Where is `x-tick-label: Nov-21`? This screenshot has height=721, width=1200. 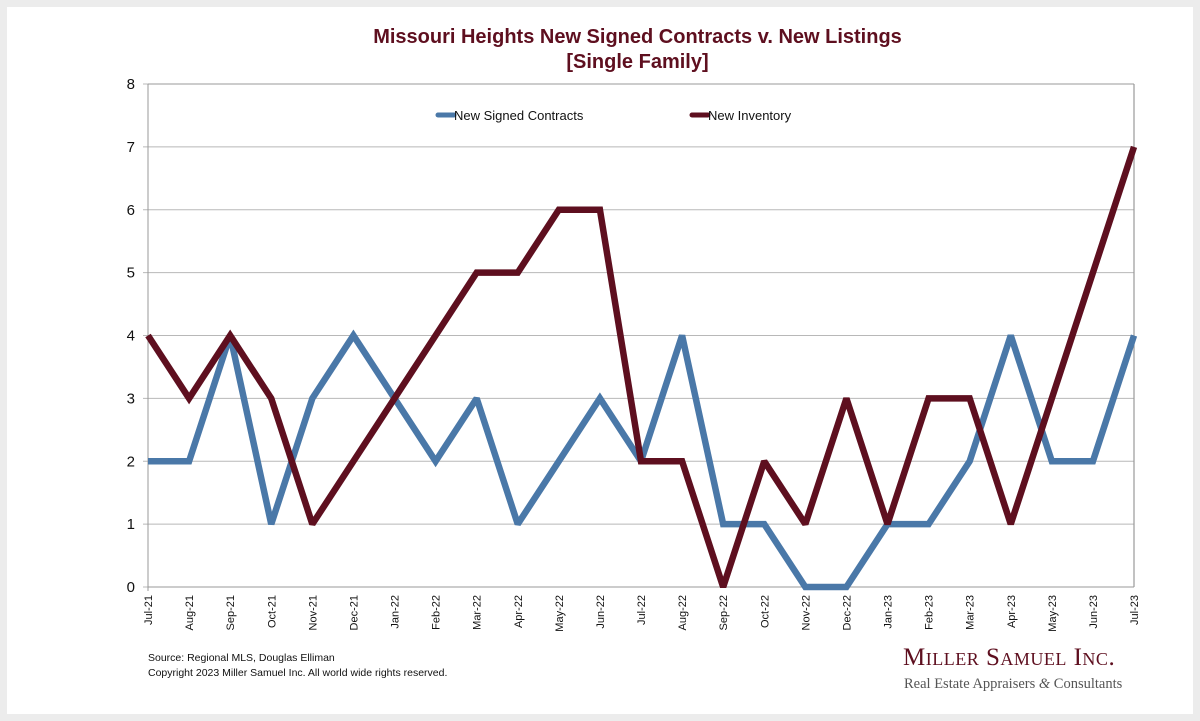
x-tick-label: Nov-21 is located at coordinates (313, 612).